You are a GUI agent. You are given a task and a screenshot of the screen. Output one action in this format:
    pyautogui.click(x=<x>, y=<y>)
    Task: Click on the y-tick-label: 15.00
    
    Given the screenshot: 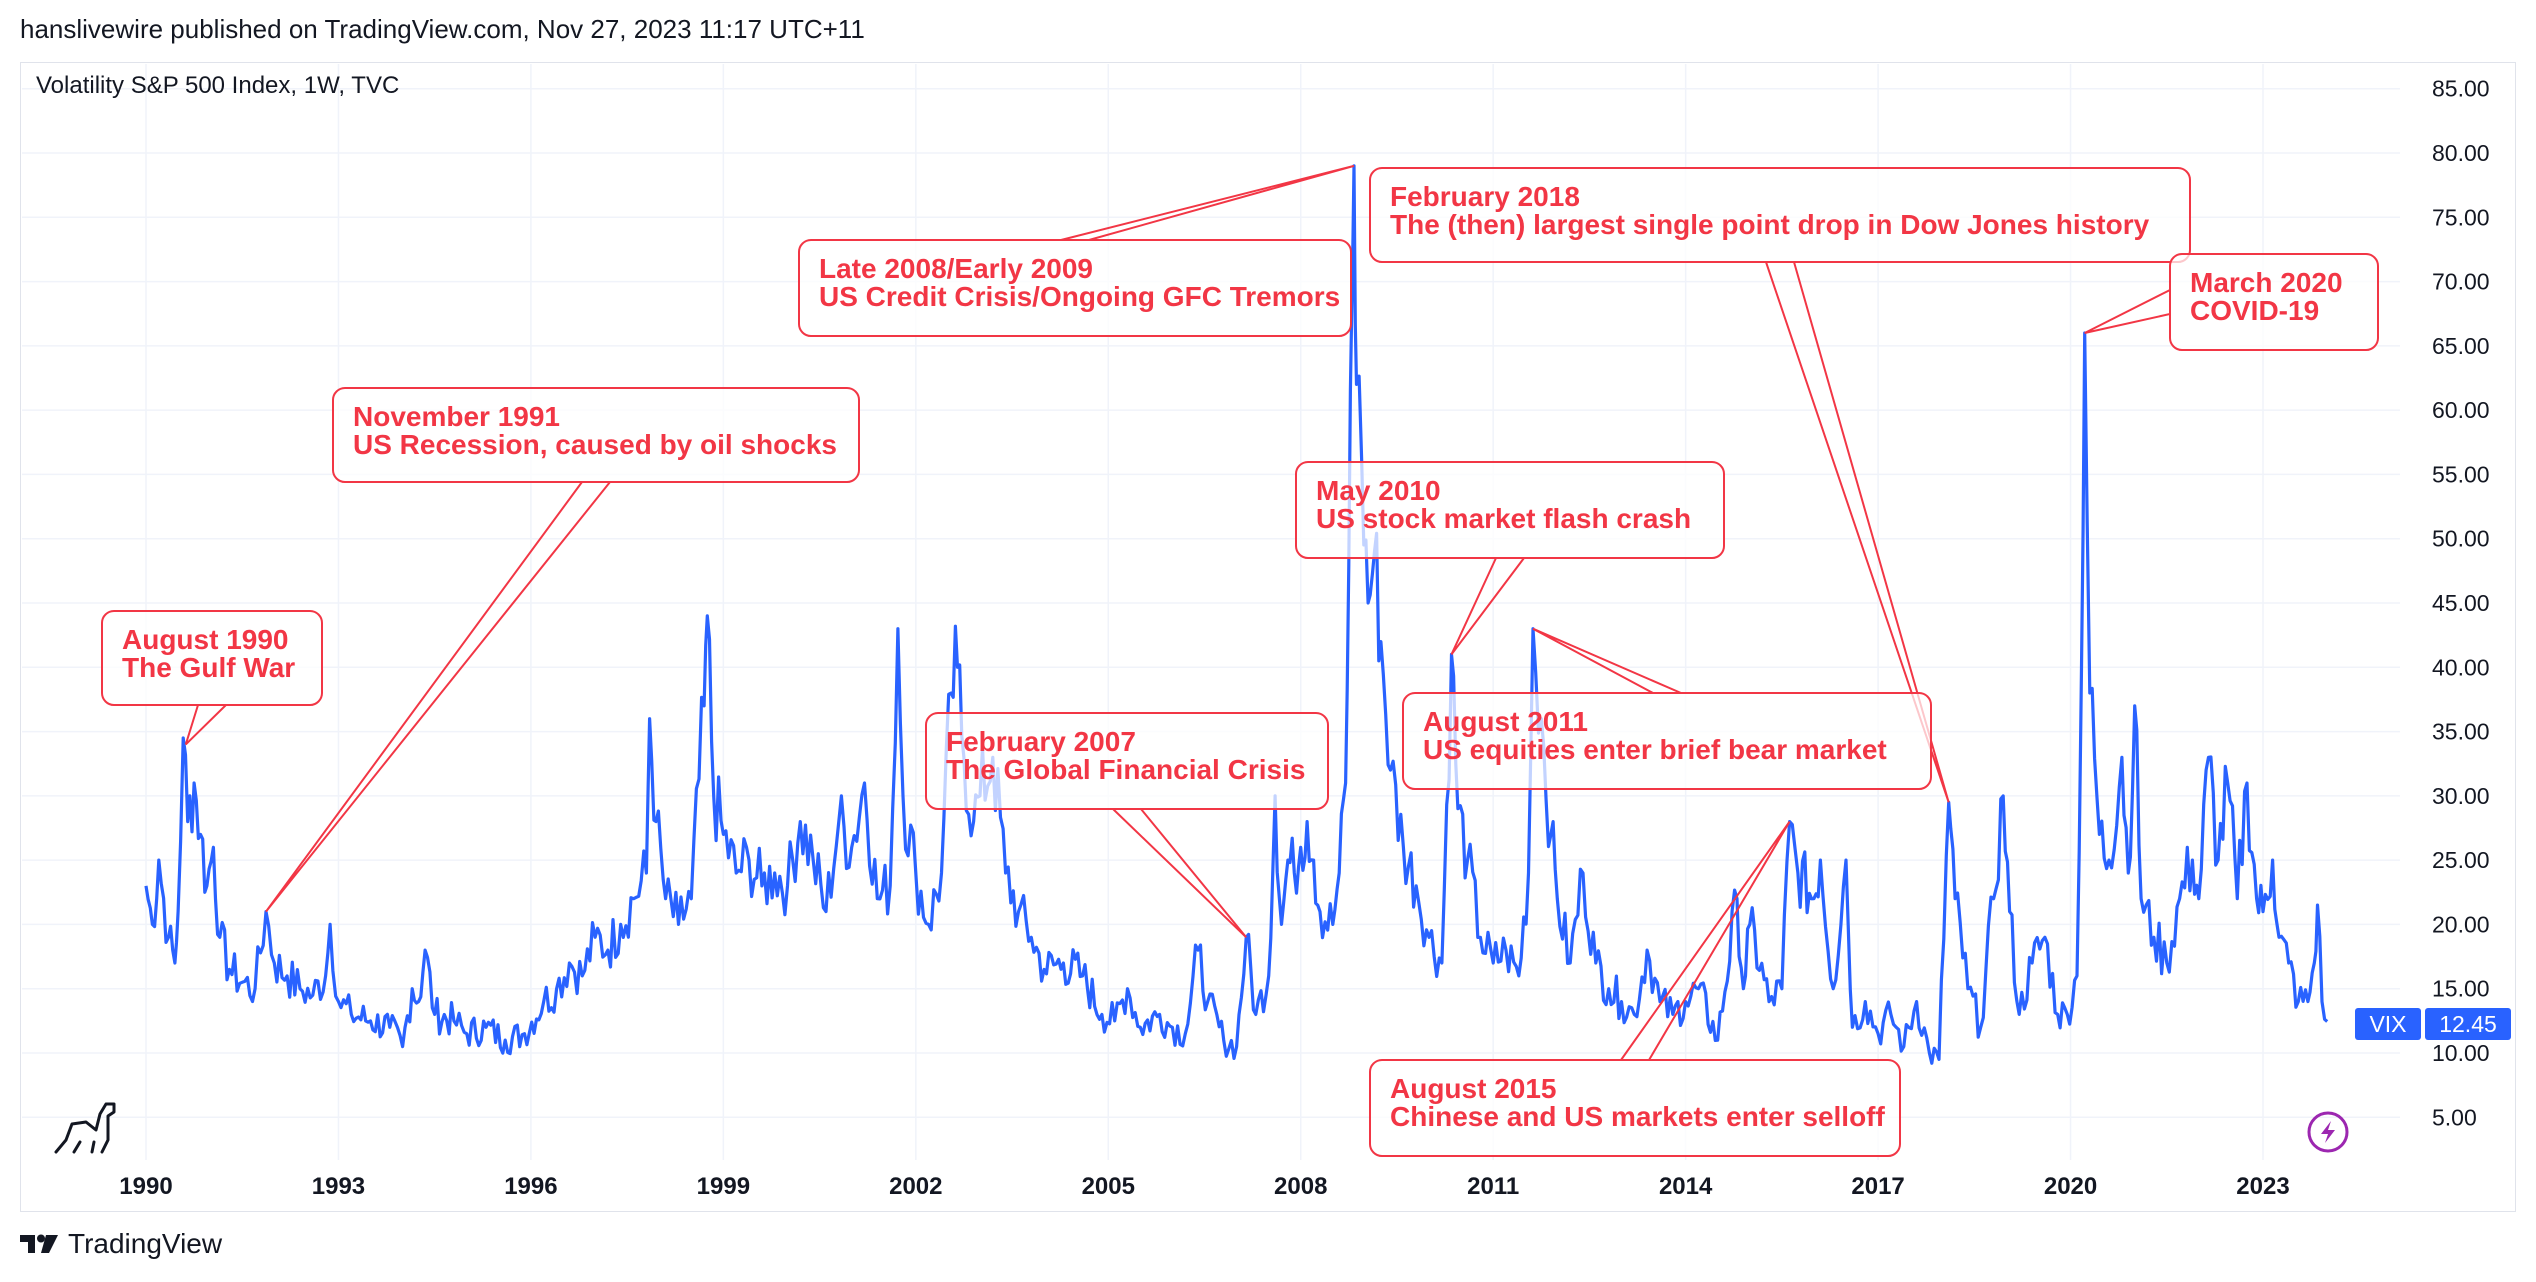 What is the action you would take?
    pyautogui.click(x=2461, y=989)
    